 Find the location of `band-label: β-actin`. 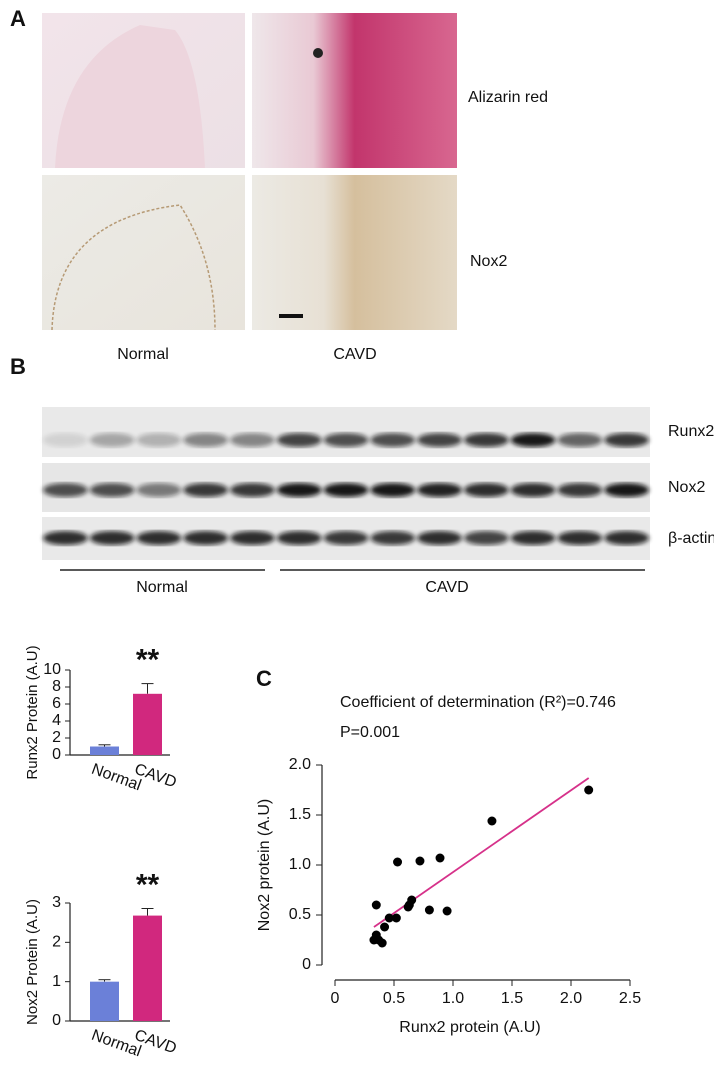

band-label: β-actin is located at coordinates (691, 538).